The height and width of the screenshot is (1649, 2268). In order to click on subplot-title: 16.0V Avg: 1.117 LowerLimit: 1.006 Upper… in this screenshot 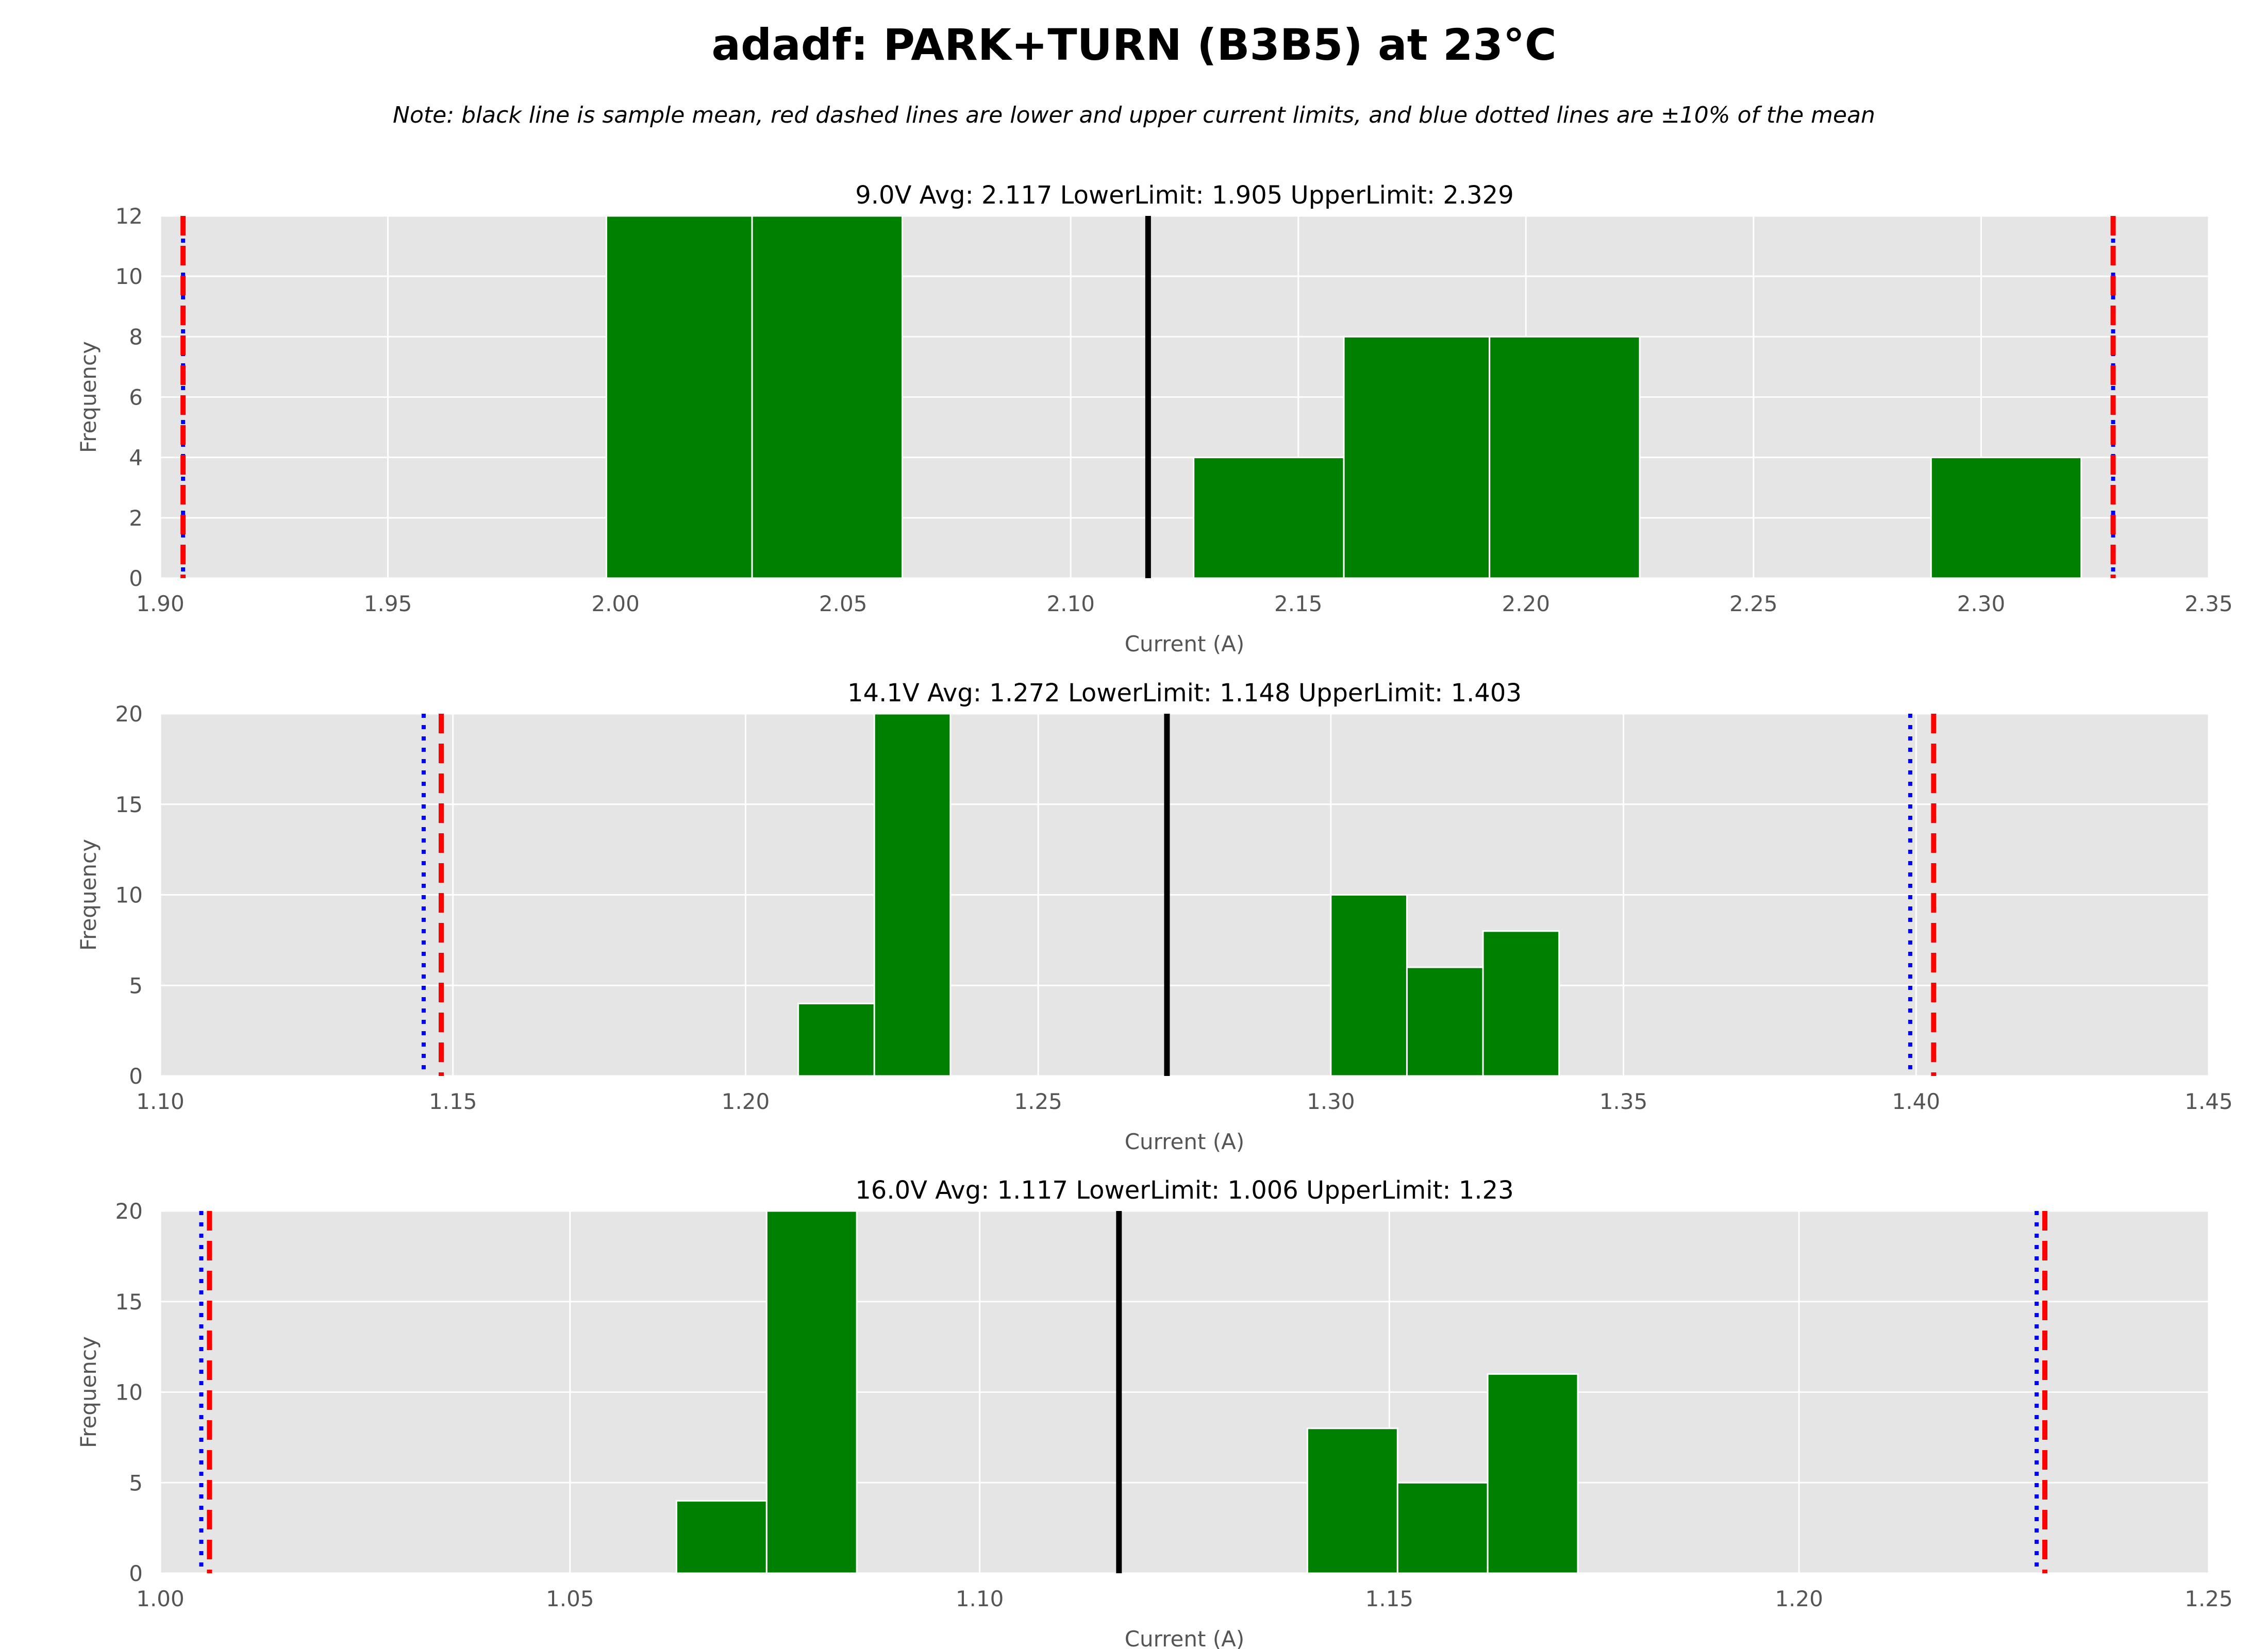, I will do `click(1184, 1190)`.